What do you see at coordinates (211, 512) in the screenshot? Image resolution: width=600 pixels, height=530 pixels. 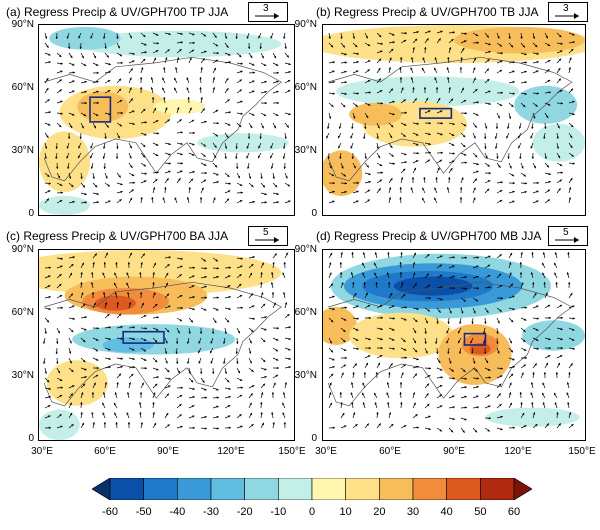 I see `colorbar-tick-label: -30` at bounding box center [211, 512].